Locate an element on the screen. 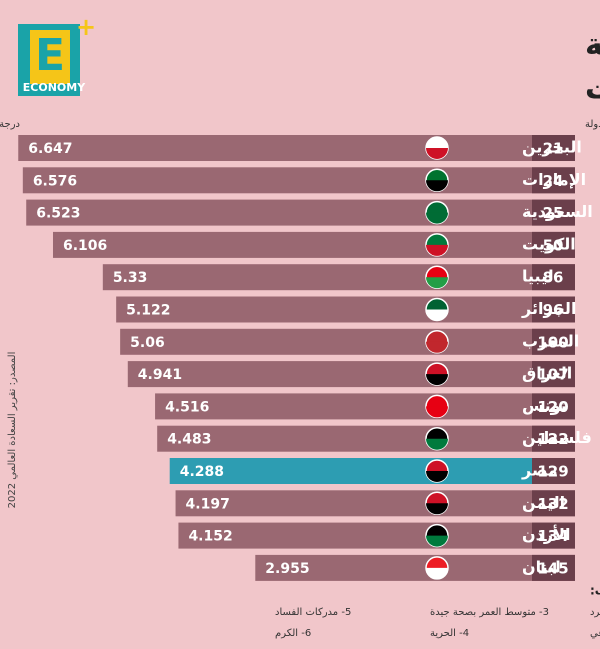 The height and width of the screenshot is (649, 600). category-label: العراق is located at coordinates (547, 373).